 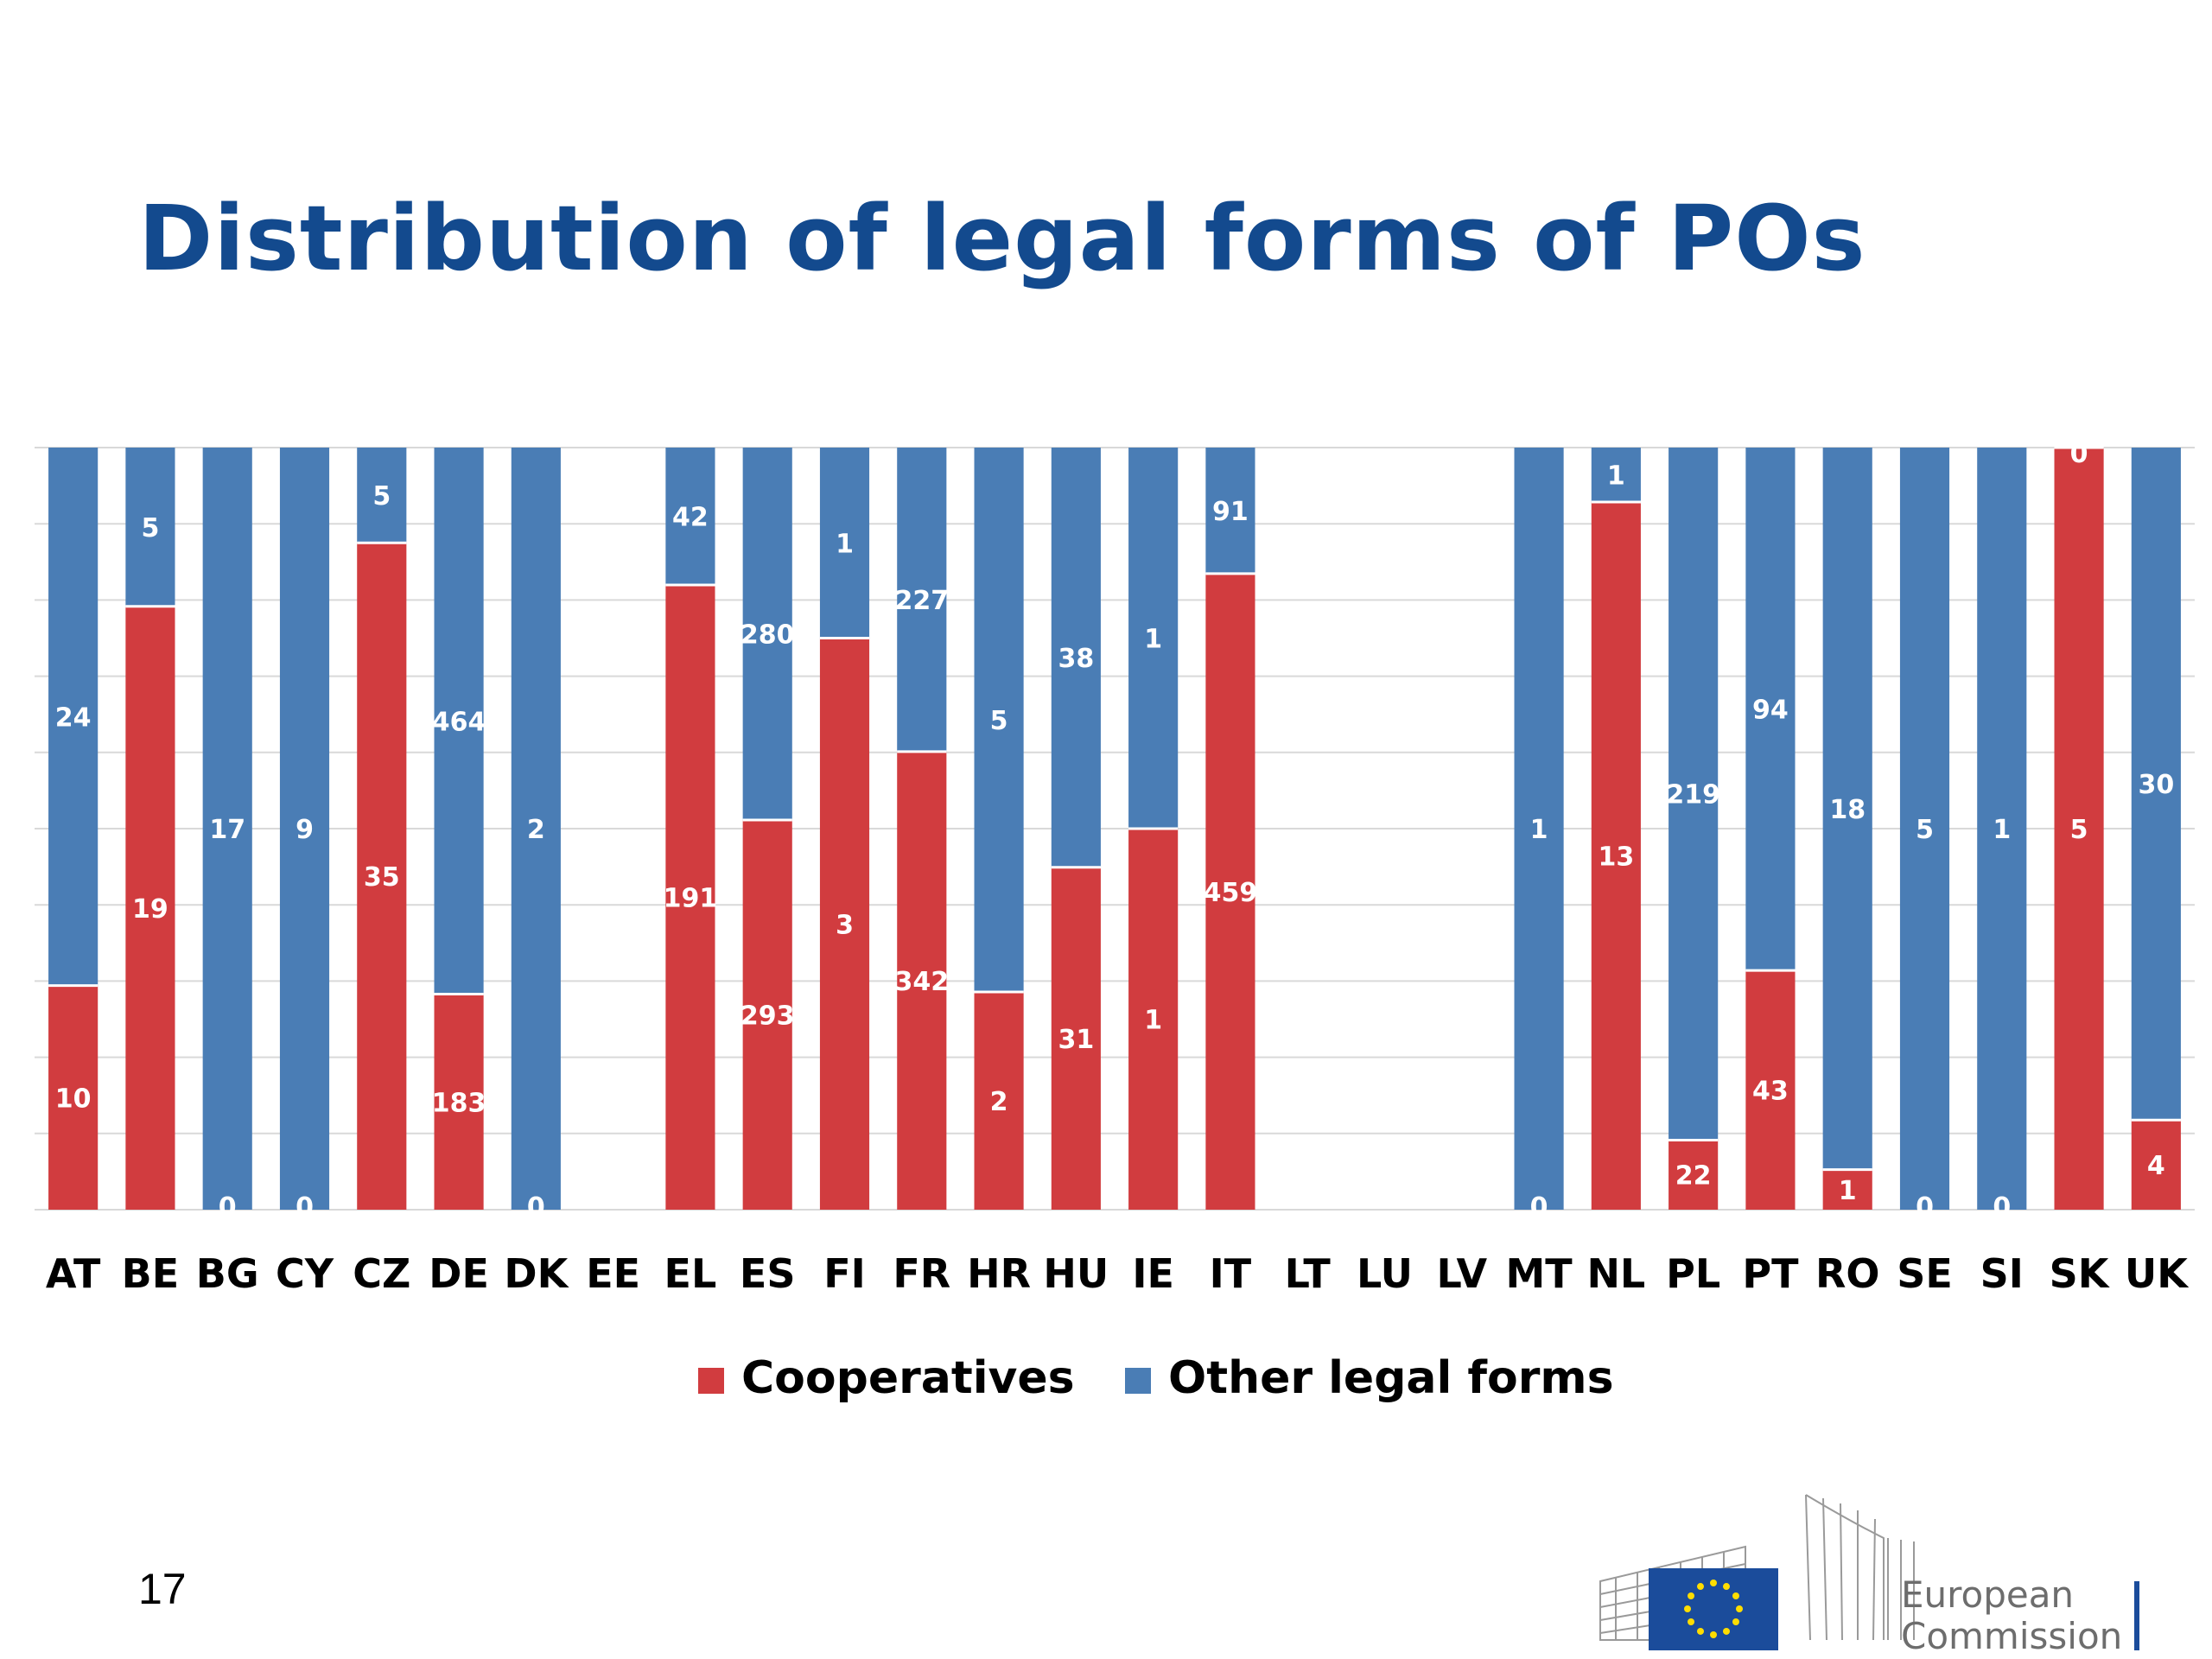 What do you see at coordinates (2080, 1273) in the screenshot?
I see `x-tick-label: SK` at bounding box center [2080, 1273].